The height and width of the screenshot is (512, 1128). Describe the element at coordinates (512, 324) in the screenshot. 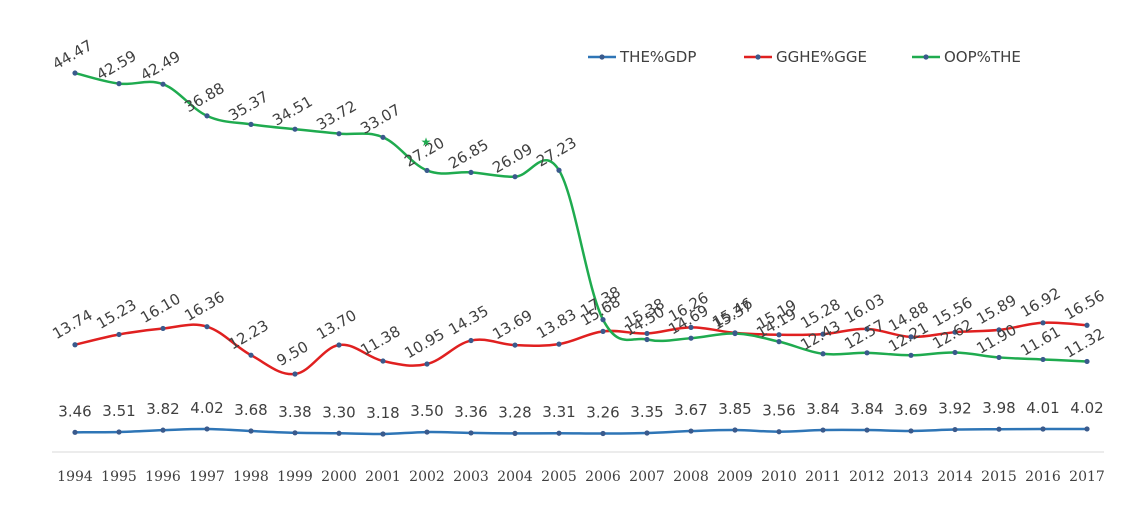

I see `data-label: 13.69` at that location.